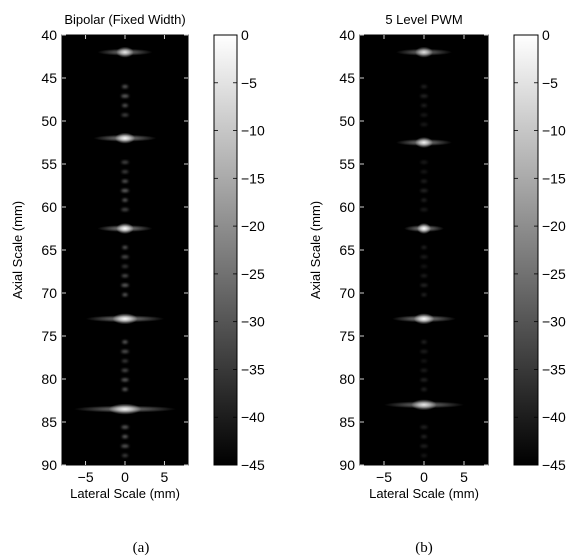 Image resolution: width=571 pixels, height=560 pixels. Describe the element at coordinates (424, 548) in the screenshot. I see `subfigure-caption: (b)` at that location.